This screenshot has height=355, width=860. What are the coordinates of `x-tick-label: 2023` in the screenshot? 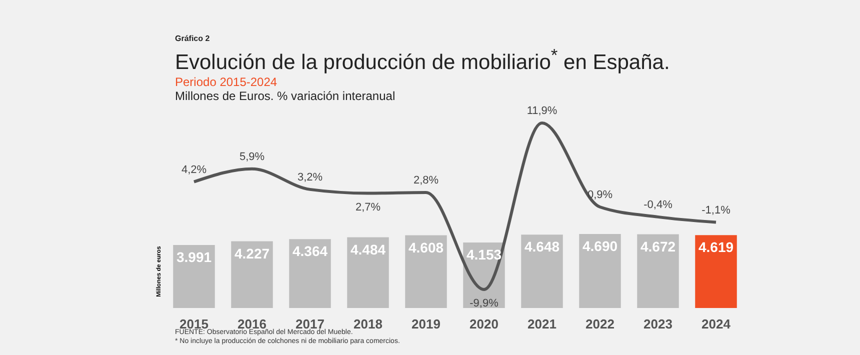 It's located at (658, 324).